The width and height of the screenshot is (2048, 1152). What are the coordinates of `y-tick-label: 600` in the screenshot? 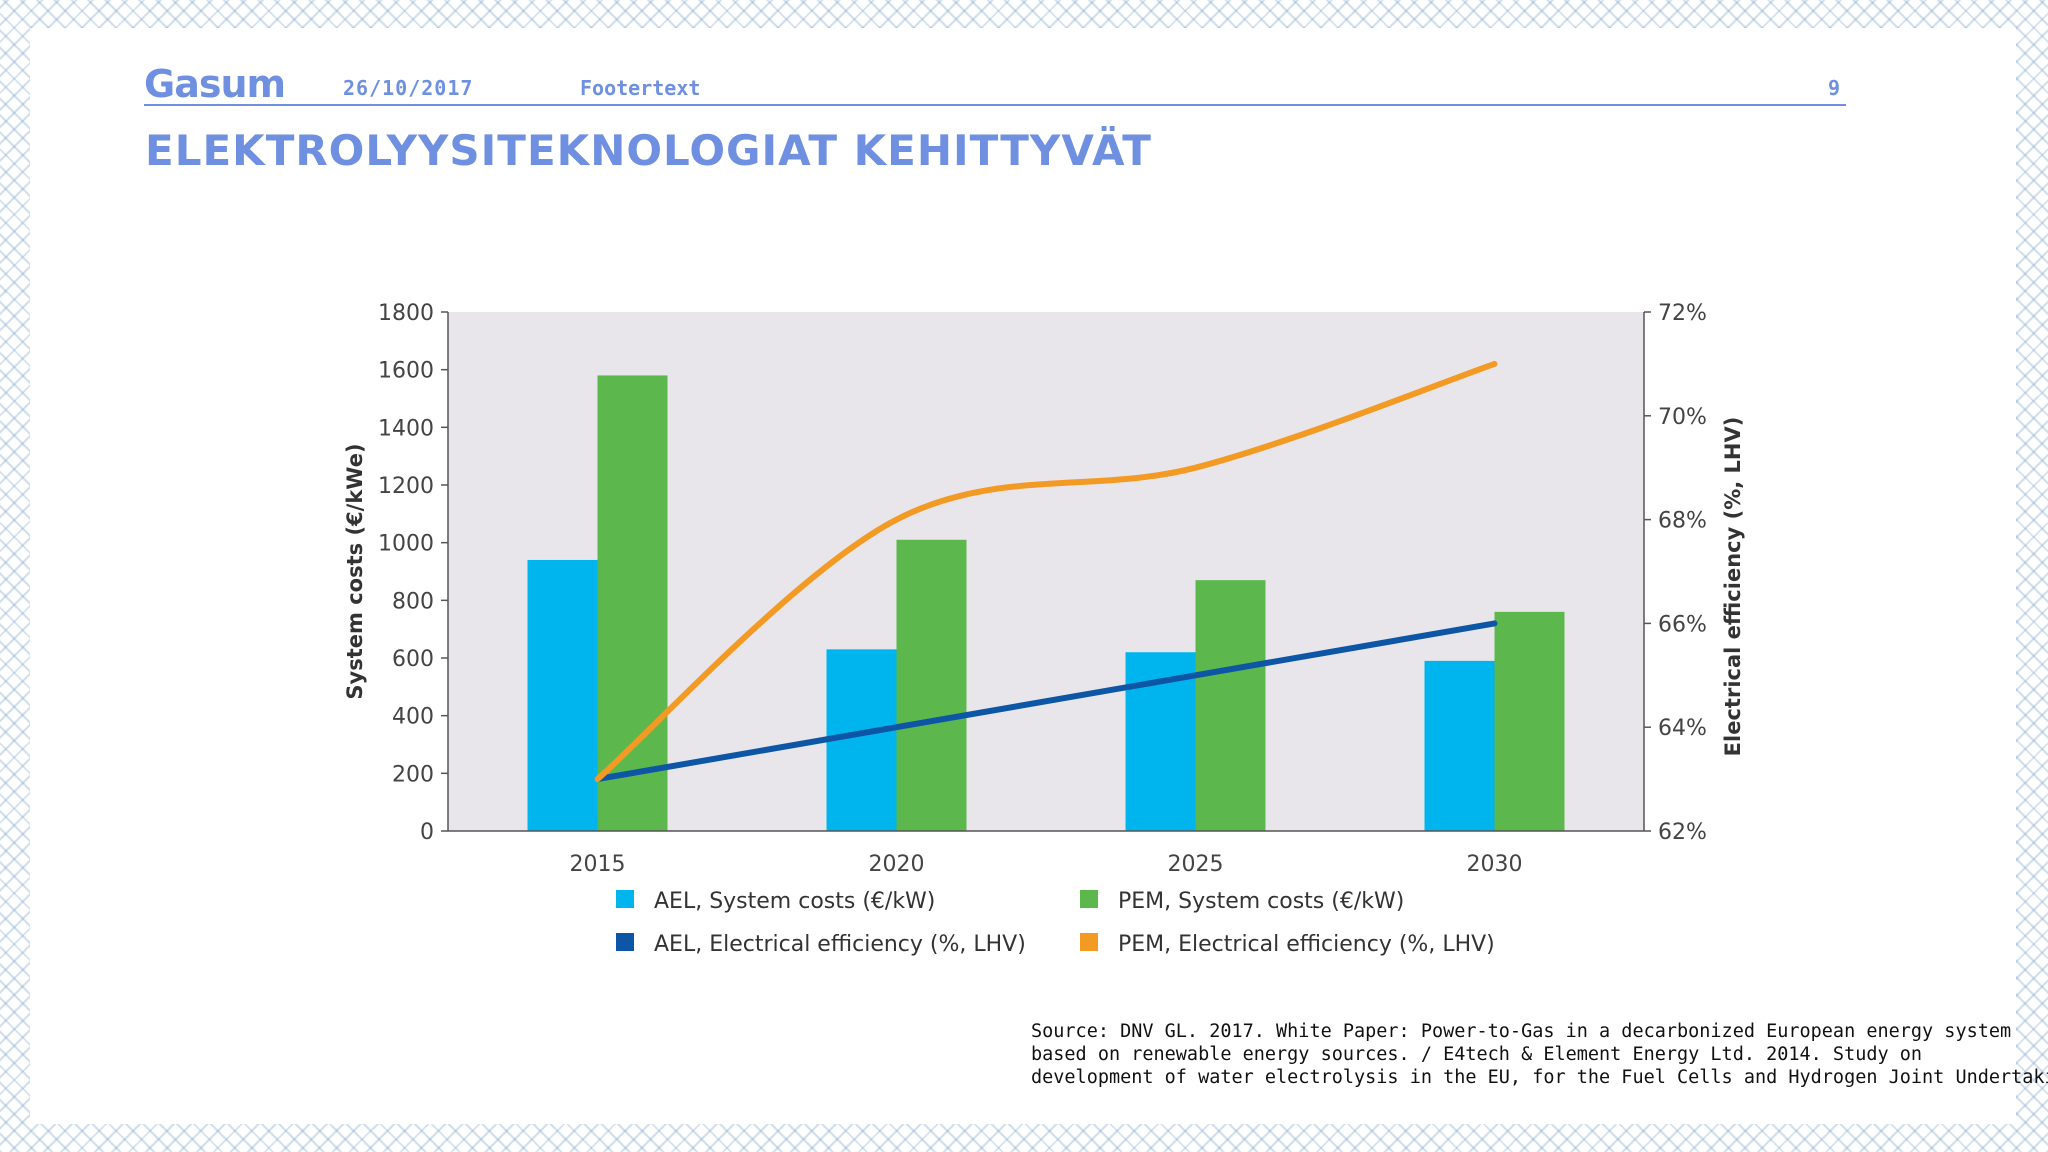 It's located at (413, 659).